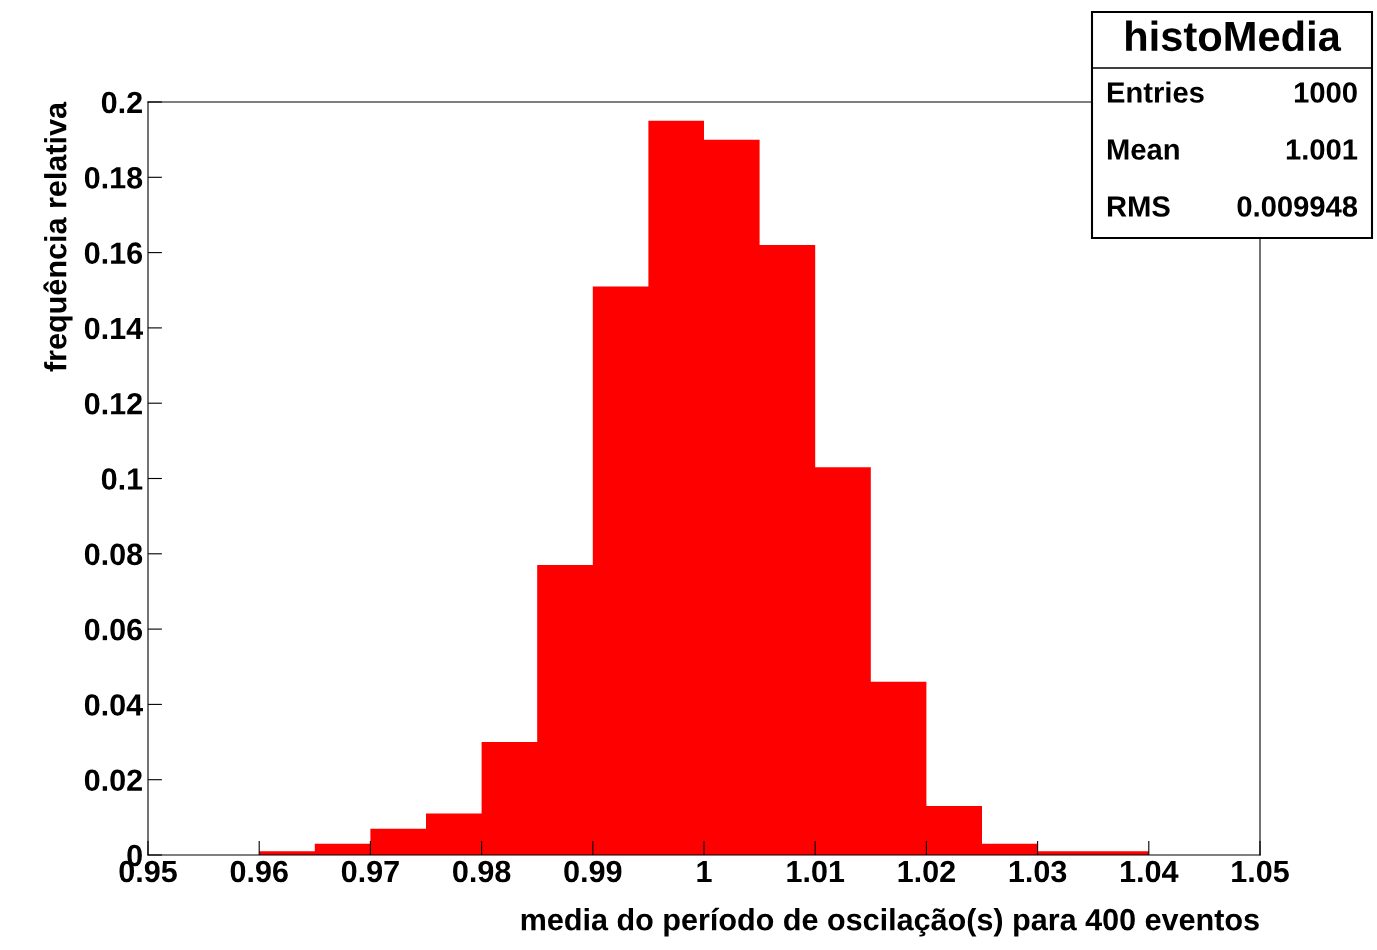 This screenshot has height=950, width=1377. Describe the element at coordinates (816, 871) in the screenshot. I see `x-tick-label: 1.01` at that location.